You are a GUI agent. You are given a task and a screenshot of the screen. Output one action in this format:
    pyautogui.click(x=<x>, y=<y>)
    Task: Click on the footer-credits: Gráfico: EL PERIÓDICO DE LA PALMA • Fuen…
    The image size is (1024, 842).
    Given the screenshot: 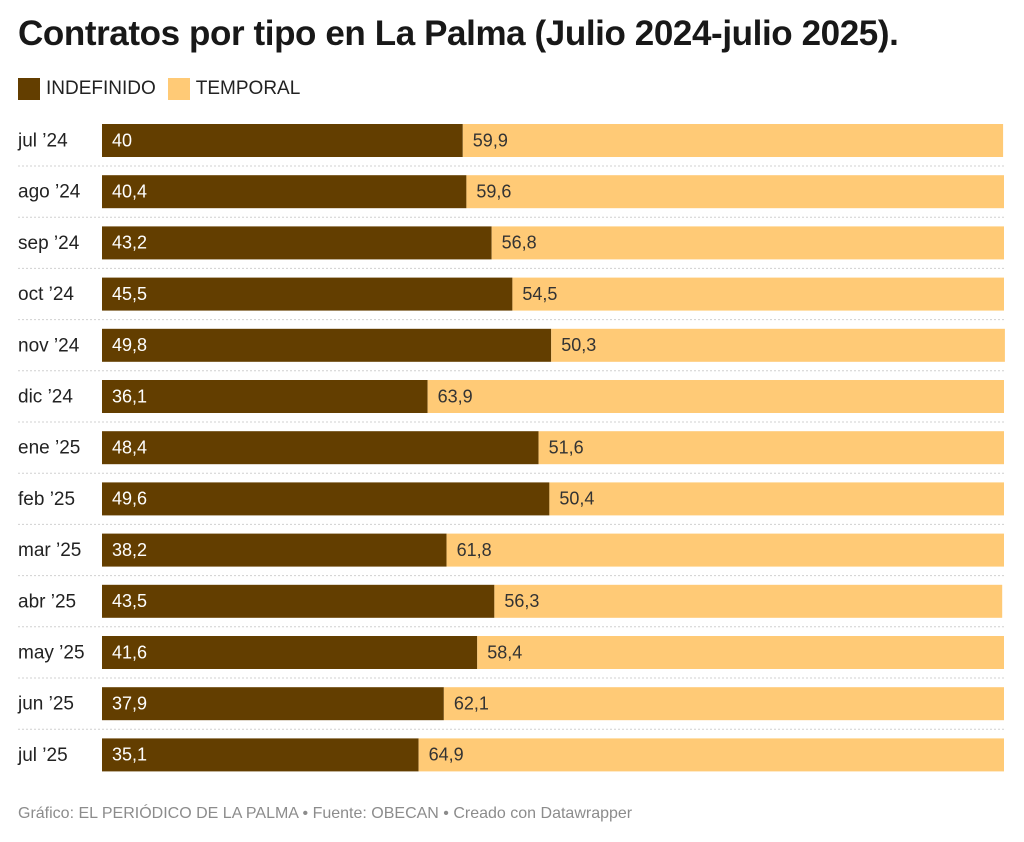 What is the action you would take?
    pyautogui.click(x=325, y=813)
    